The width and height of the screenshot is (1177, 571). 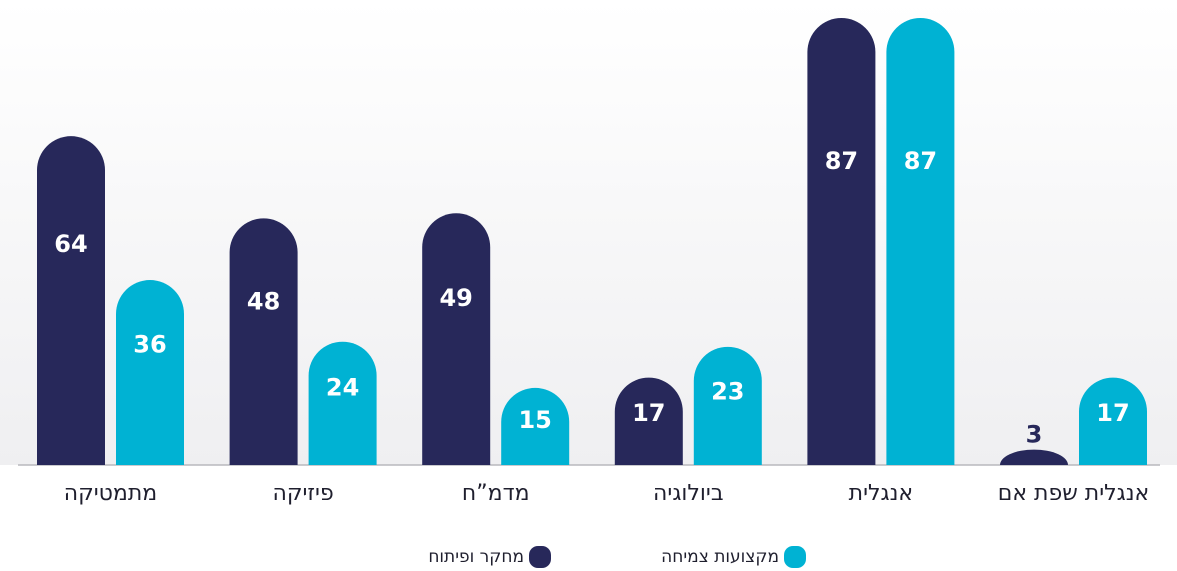 I want to click on value-label: 49, so click(x=455, y=298).